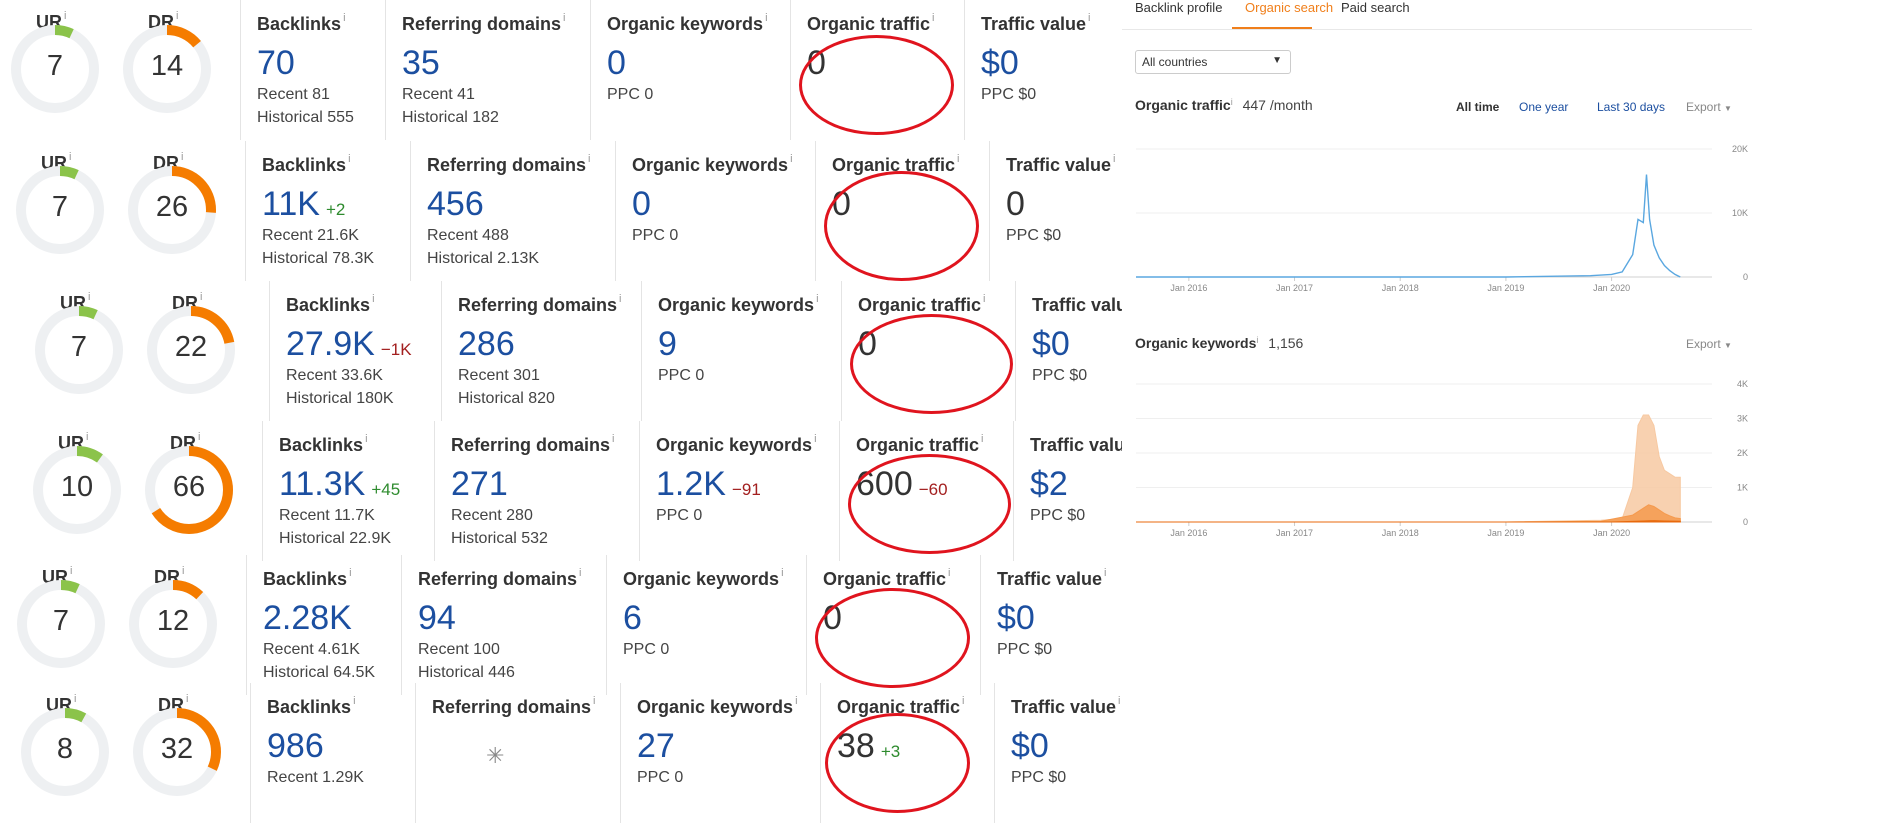  Describe the element at coordinates (1175, 62) in the screenshot. I see `country-select-value: All countries` at that location.